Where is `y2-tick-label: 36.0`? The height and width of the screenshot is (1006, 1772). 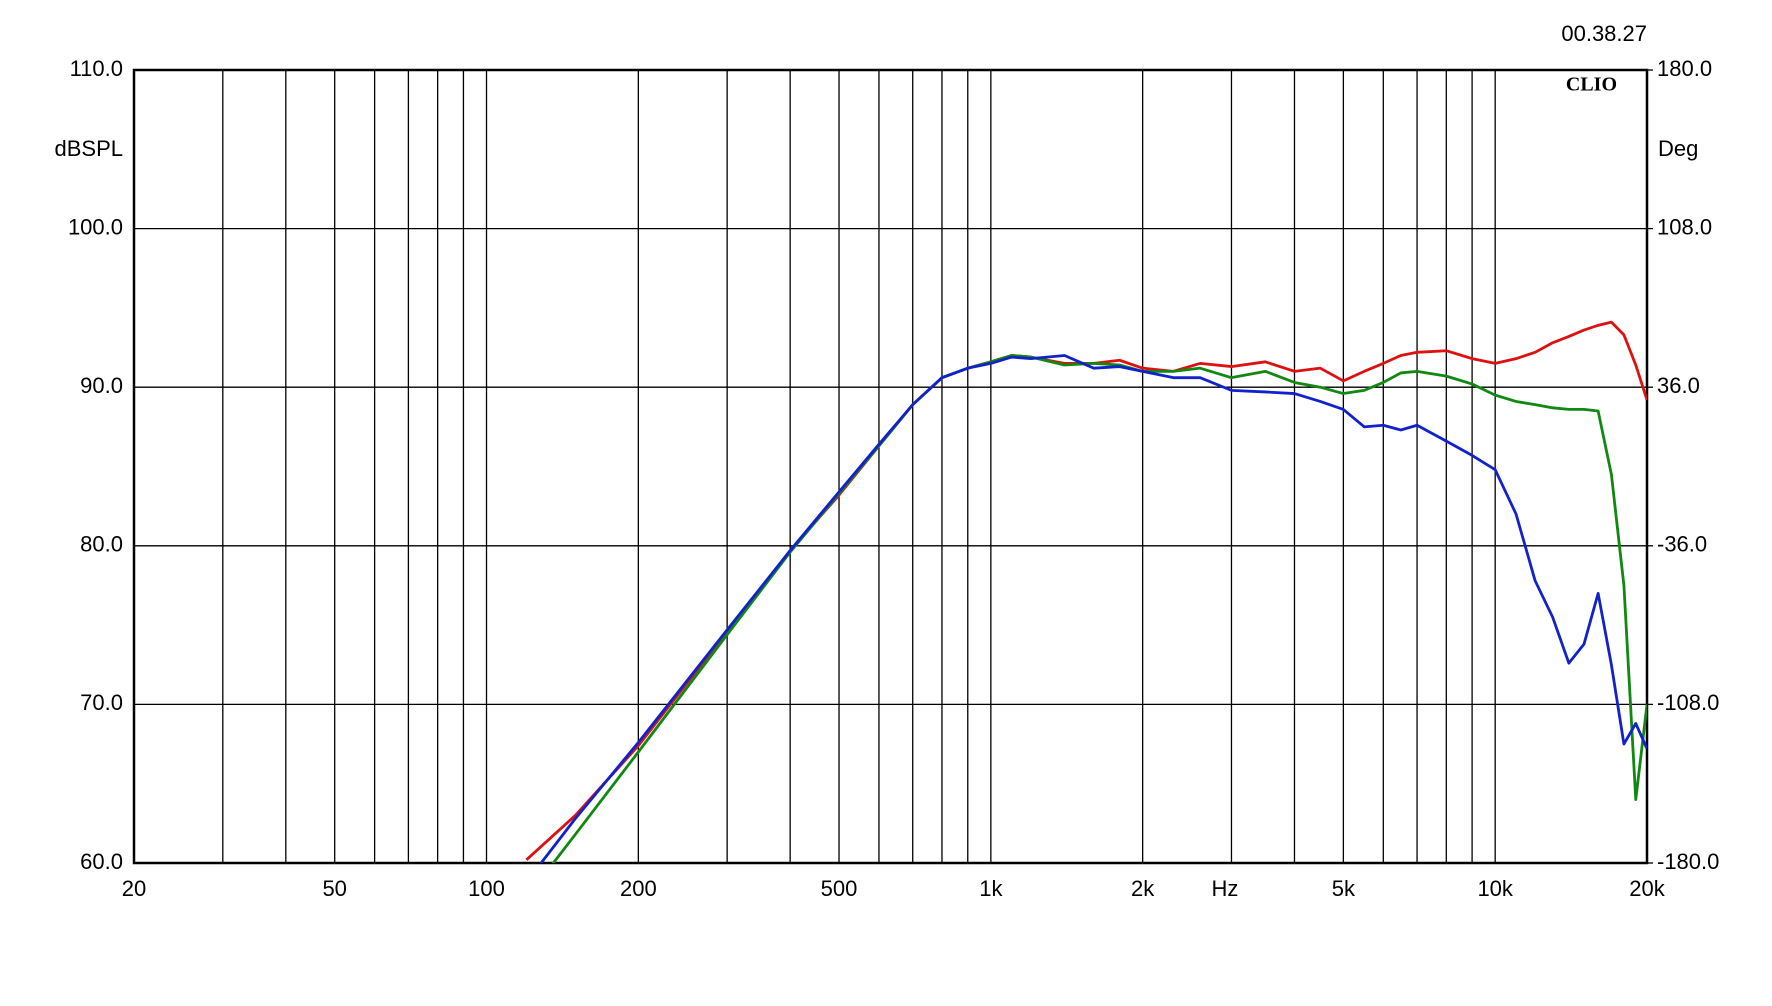
y2-tick-label: 36.0 is located at coordinates (1678, 385).